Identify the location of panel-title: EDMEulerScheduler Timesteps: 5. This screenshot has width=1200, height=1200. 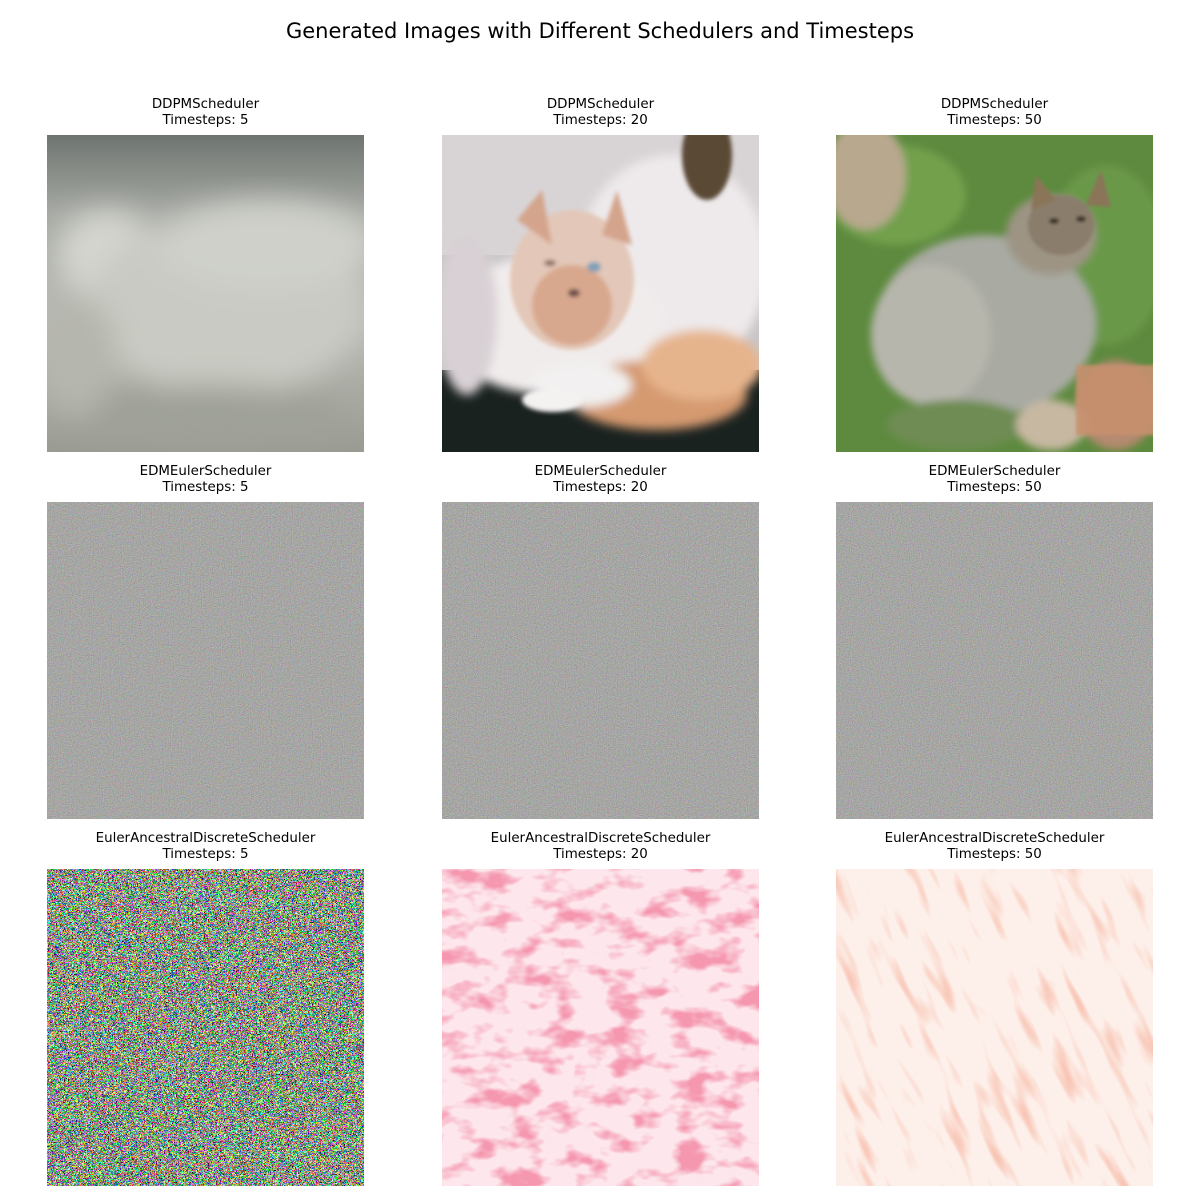
(205, 480).